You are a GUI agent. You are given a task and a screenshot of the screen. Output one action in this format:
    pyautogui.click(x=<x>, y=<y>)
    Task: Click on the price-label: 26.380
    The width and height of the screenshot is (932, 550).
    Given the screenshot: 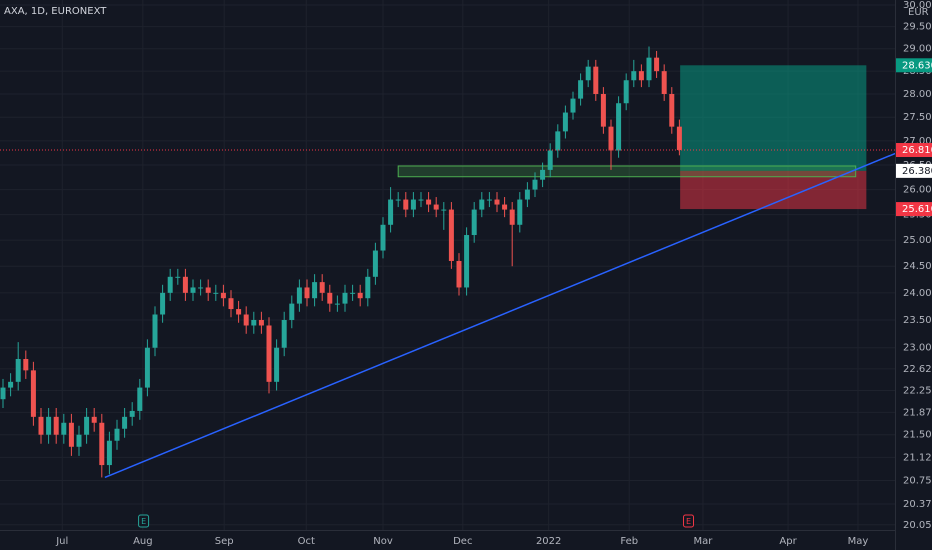 What is the action you would take?
    pyautogui.click(x=917, y=171)
    